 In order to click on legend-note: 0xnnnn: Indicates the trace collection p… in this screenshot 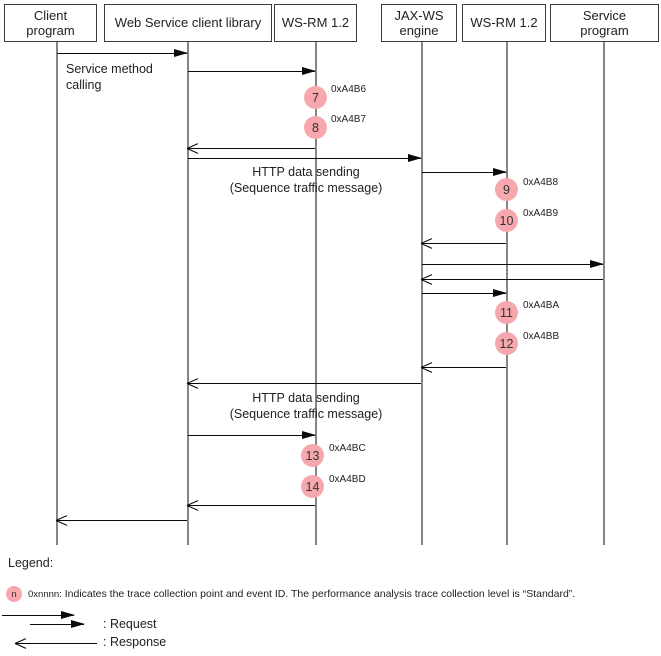, I will do `click(301, 594)`.